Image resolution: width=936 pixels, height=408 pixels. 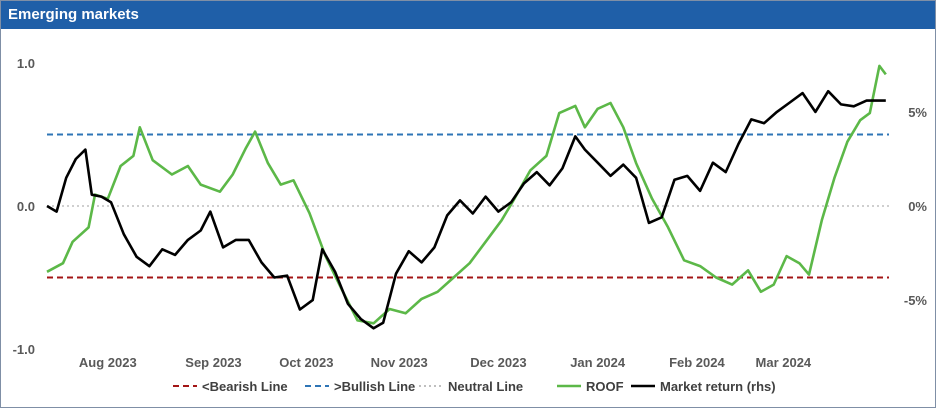 What do you see at coordinates (399, 362) in the screenshot?
I see `x-tick-label: Nov 2023` at bounding box center [399, 362].